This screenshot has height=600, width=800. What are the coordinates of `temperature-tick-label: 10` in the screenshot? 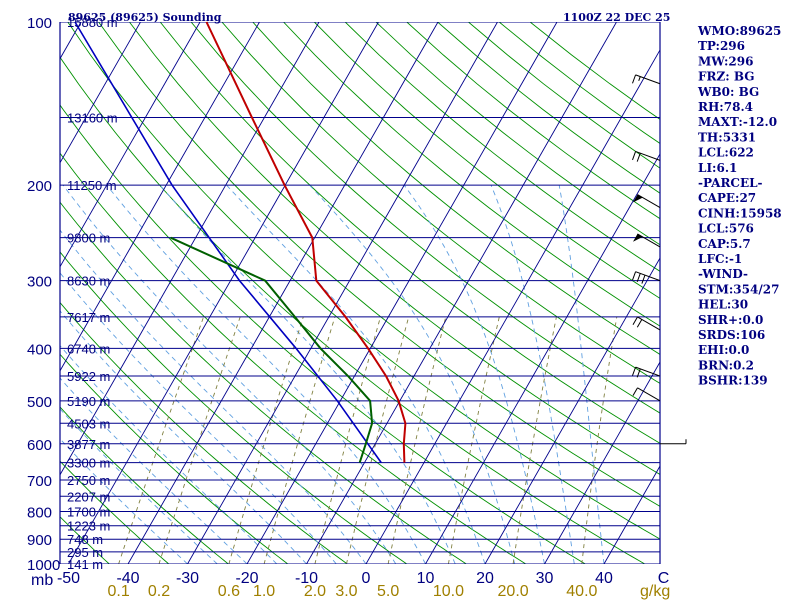 It's located at (426, 578).